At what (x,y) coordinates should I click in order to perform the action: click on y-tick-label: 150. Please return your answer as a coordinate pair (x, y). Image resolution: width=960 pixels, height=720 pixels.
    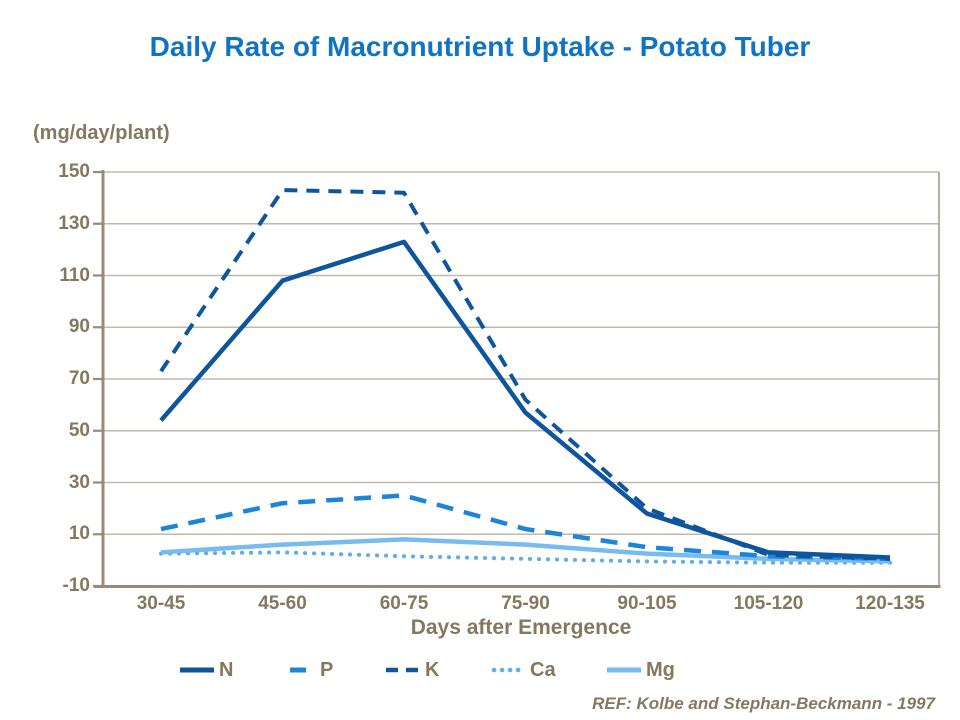
    Looking at the image, I should click on (74, 171).